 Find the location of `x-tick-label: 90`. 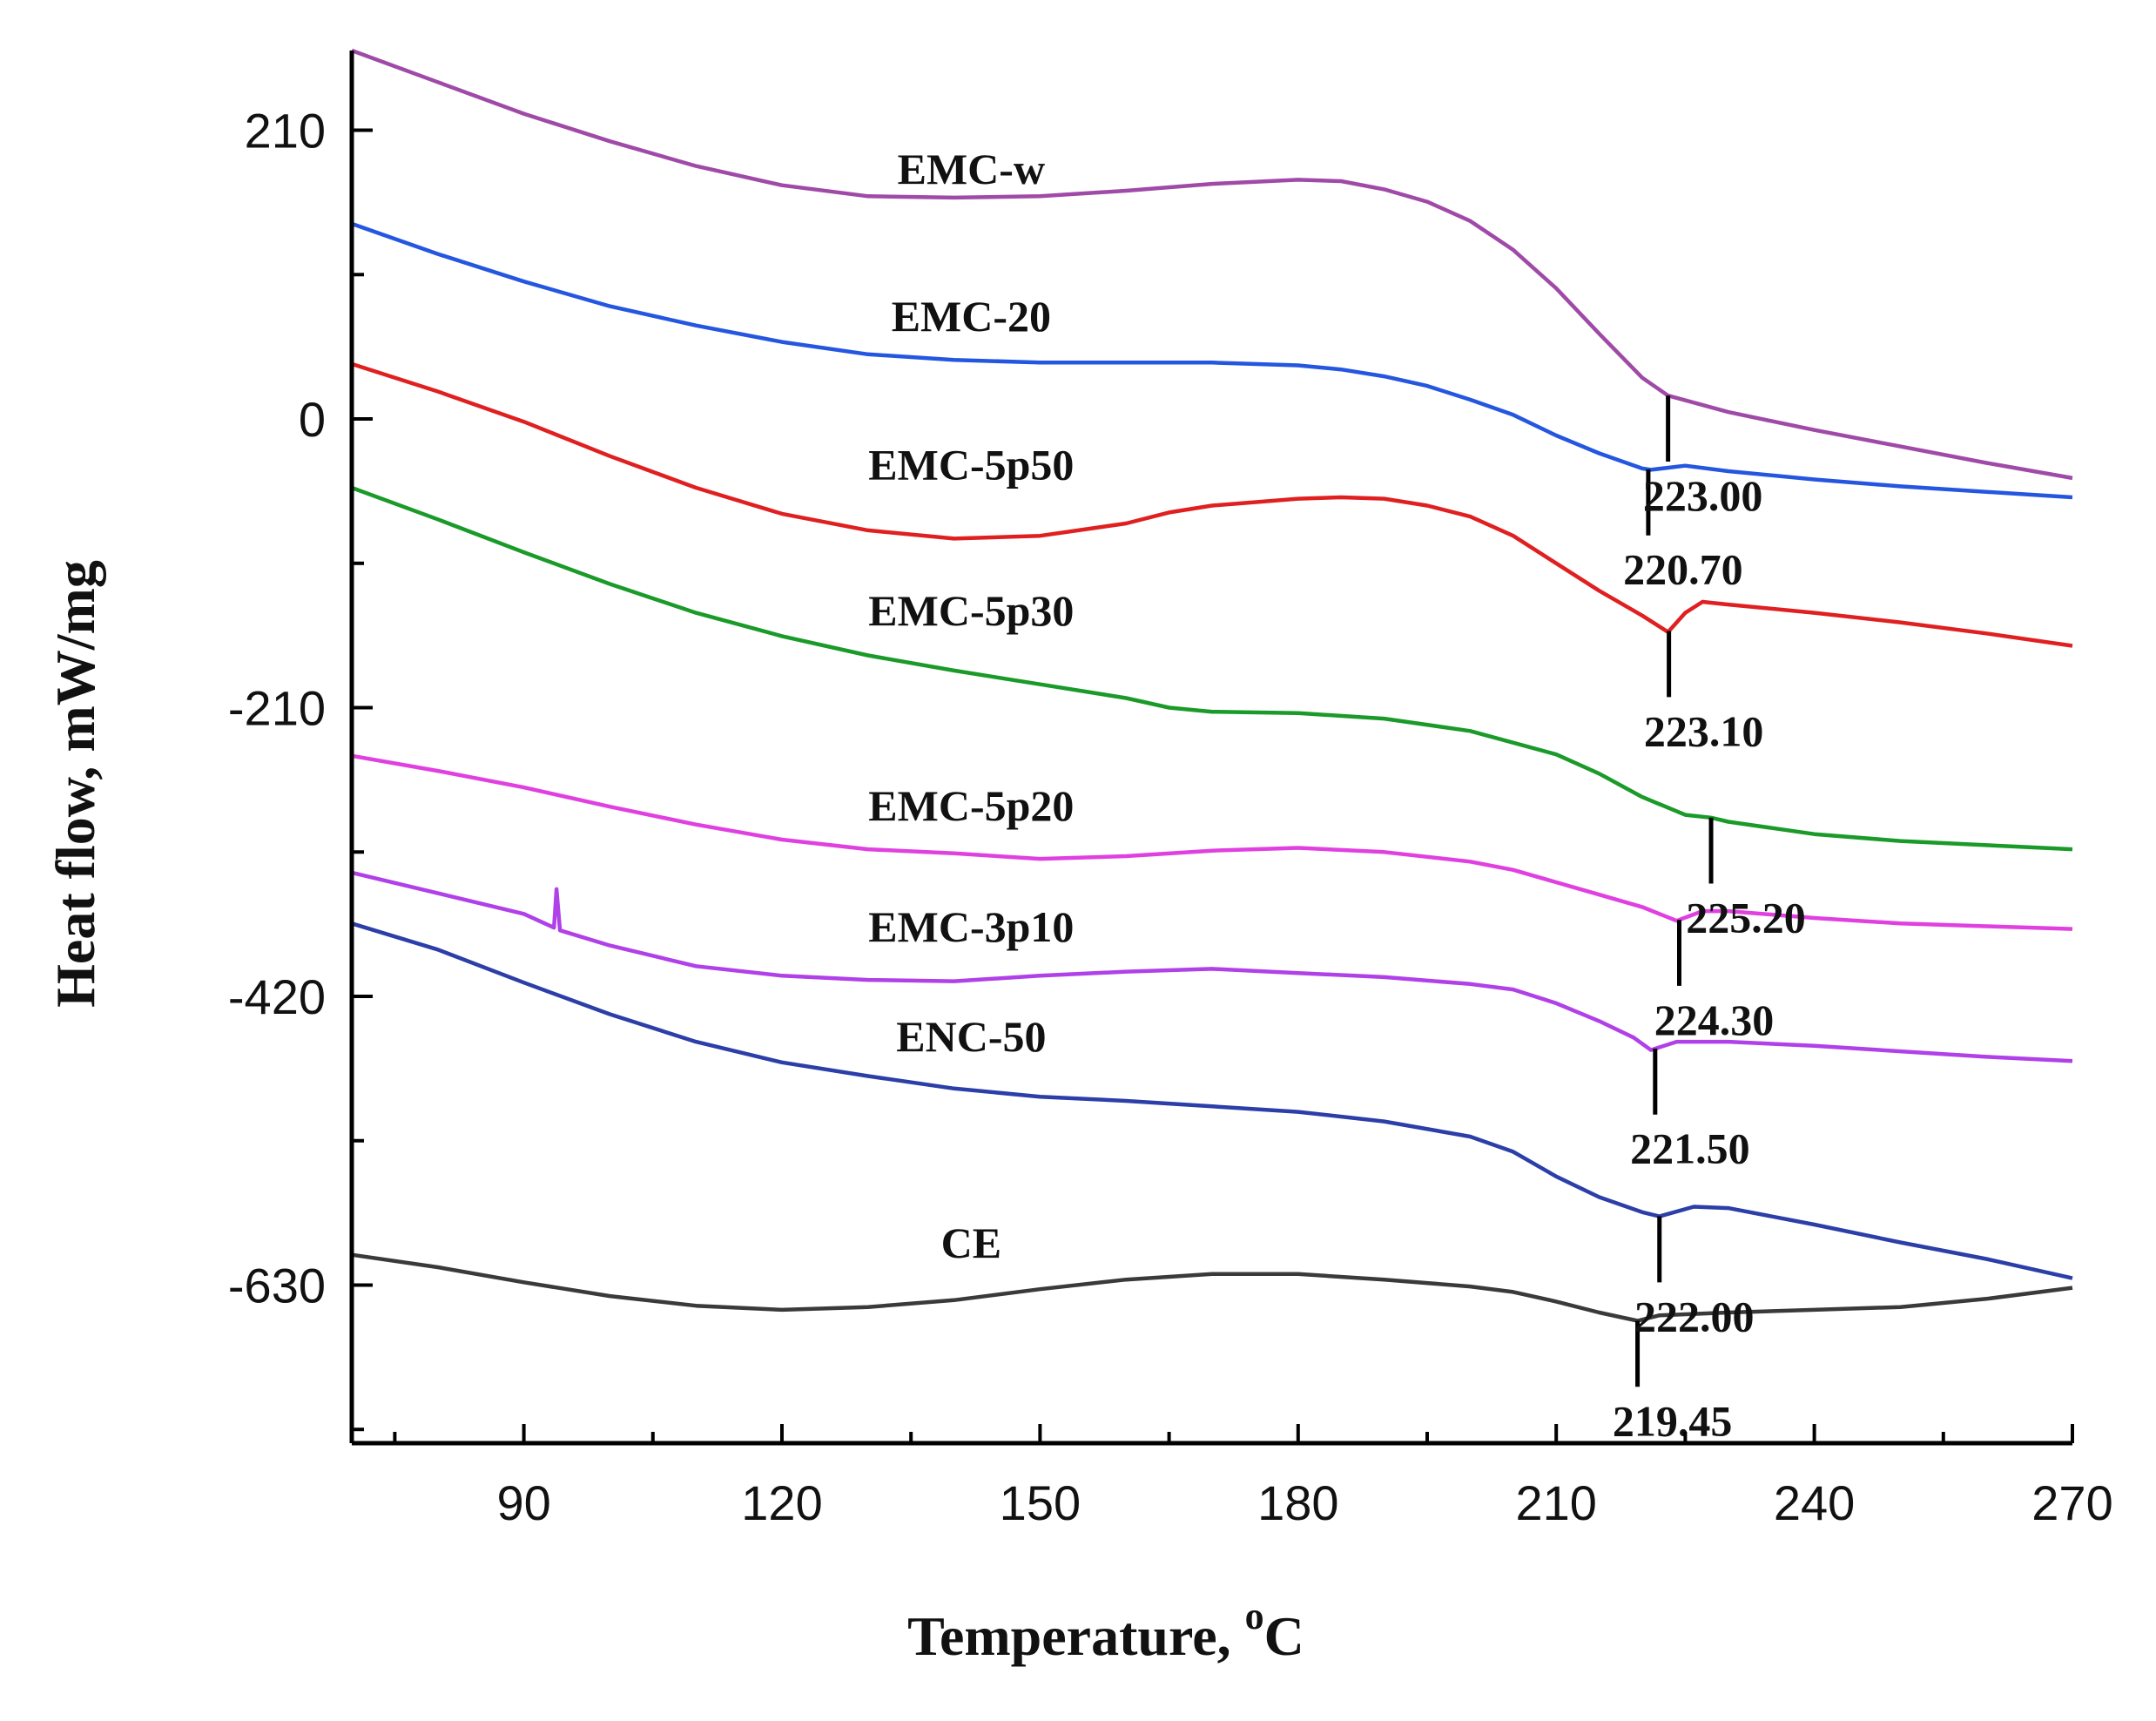

x-tick-label: 90 is located at coordinates (523, 1502).